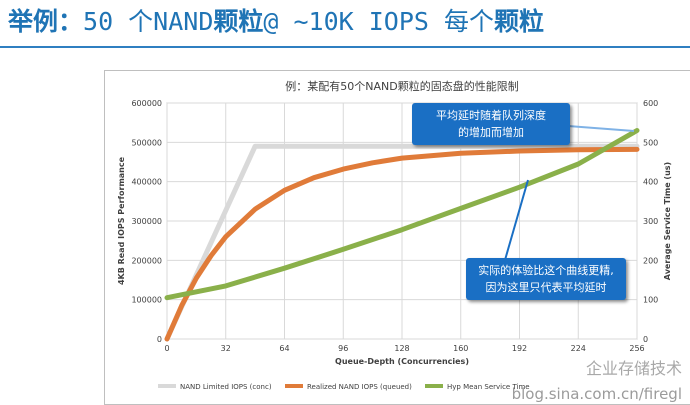 The image size is (690, 405). Describe the element at coordinates (343, 348) in the screenshot. I see `x-tick-label: 96` at that location.